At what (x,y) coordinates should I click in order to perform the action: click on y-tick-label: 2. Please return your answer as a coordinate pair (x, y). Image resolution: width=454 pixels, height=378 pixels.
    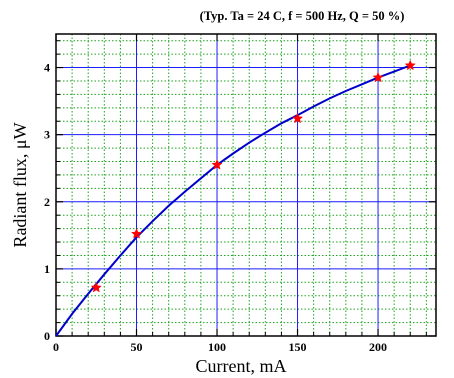
    Looking at the image, I should click on (47, 202).